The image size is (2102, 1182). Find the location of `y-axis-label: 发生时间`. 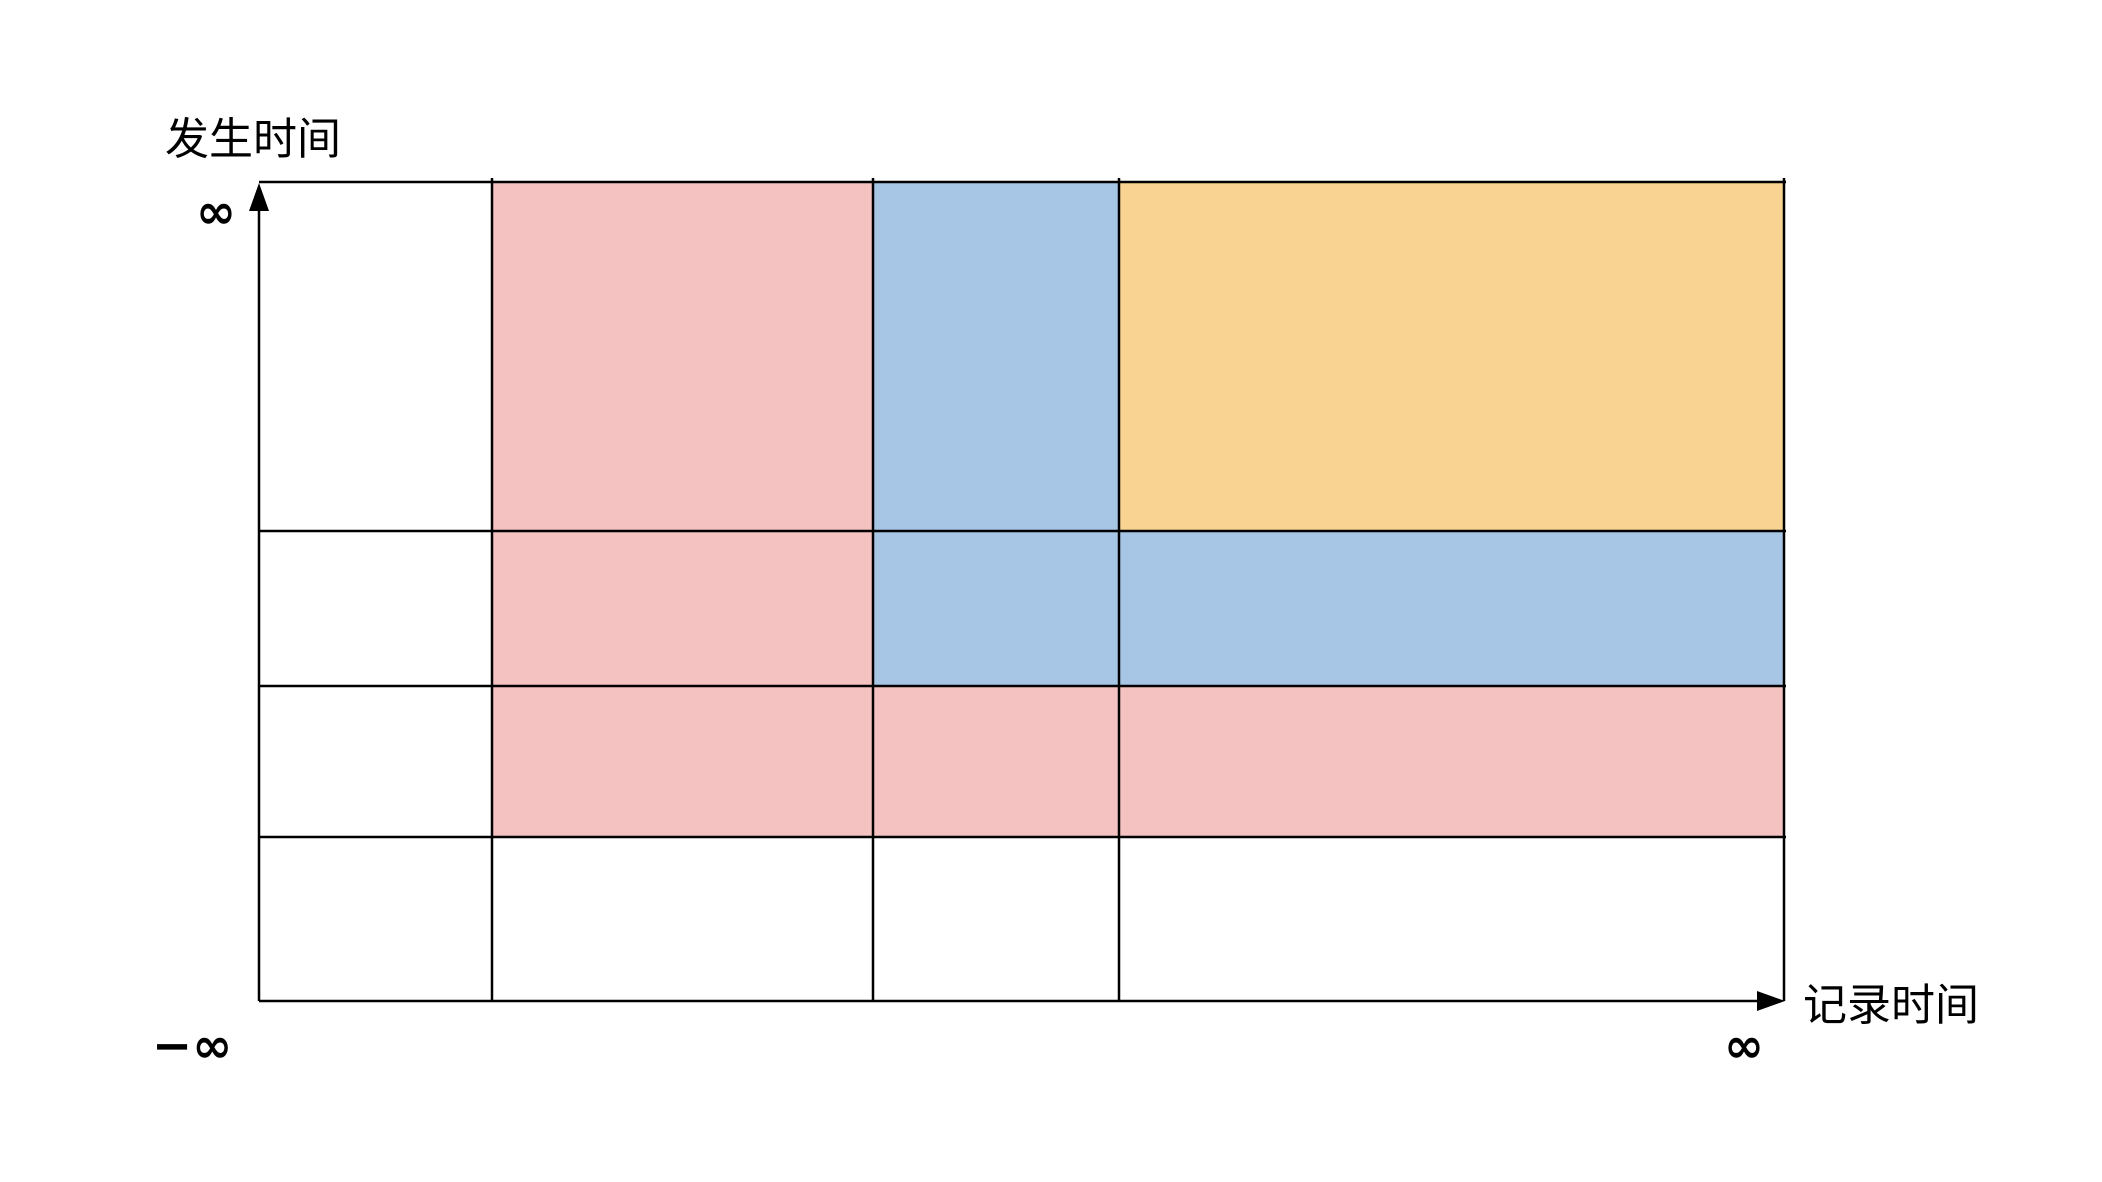

y-axis-label: 发生时间 is located at coordinates (253, 139).